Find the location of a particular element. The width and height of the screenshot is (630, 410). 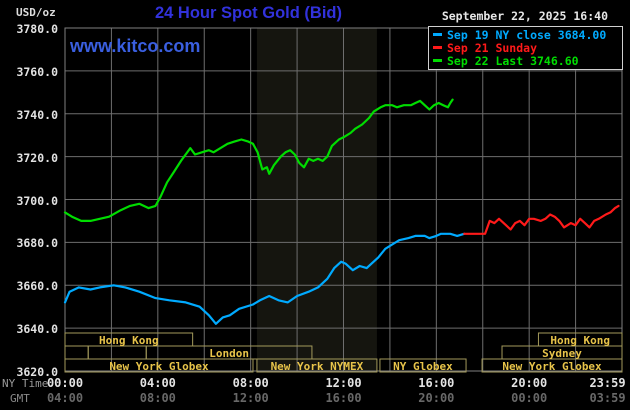

gmt-axis-label: GMT is located at coordinates (20, 398).